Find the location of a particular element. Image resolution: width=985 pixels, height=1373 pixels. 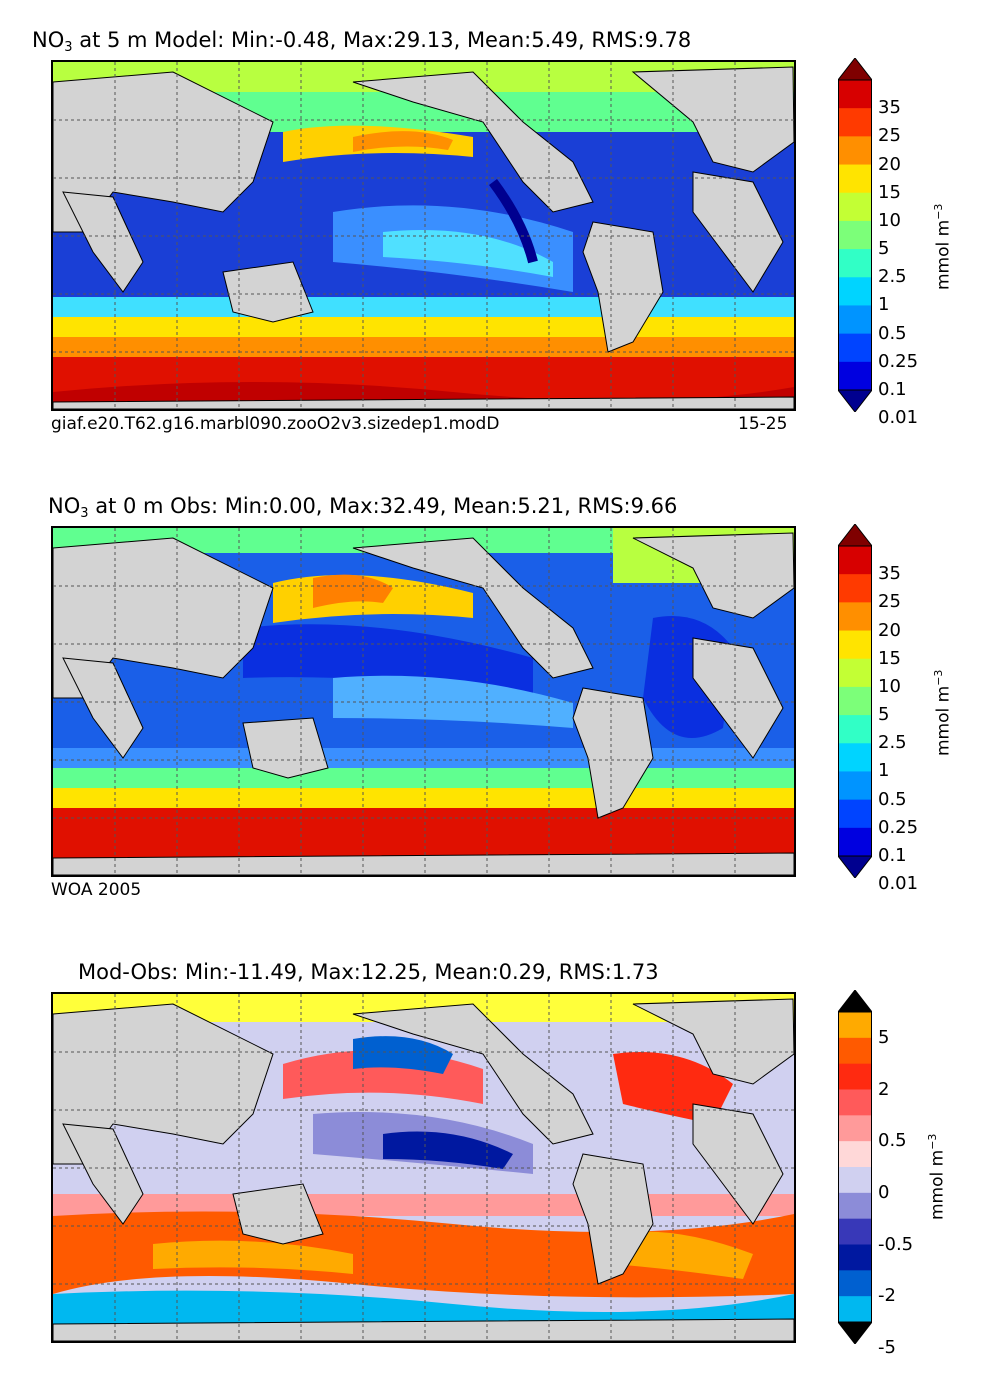

panel-2-colorbar-label: mmol m−3 is located at coordinates (943, 712).